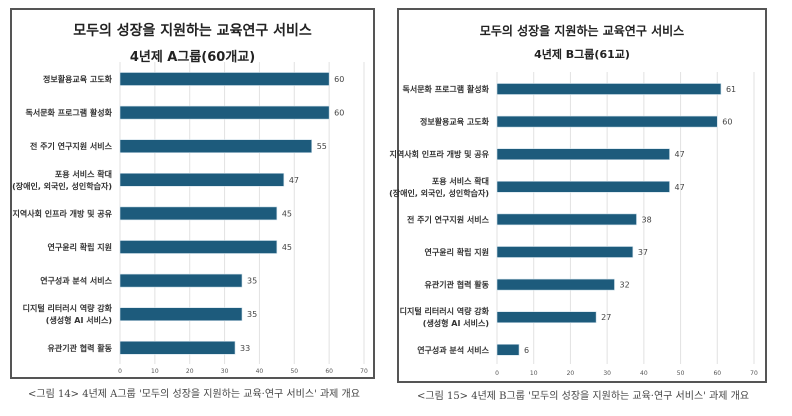 This screenshot has width=792, height=416. Describe the element at coordinates (681, 373) in the screenshot. I see `chart-b-x-tick-label: 50` at that location.